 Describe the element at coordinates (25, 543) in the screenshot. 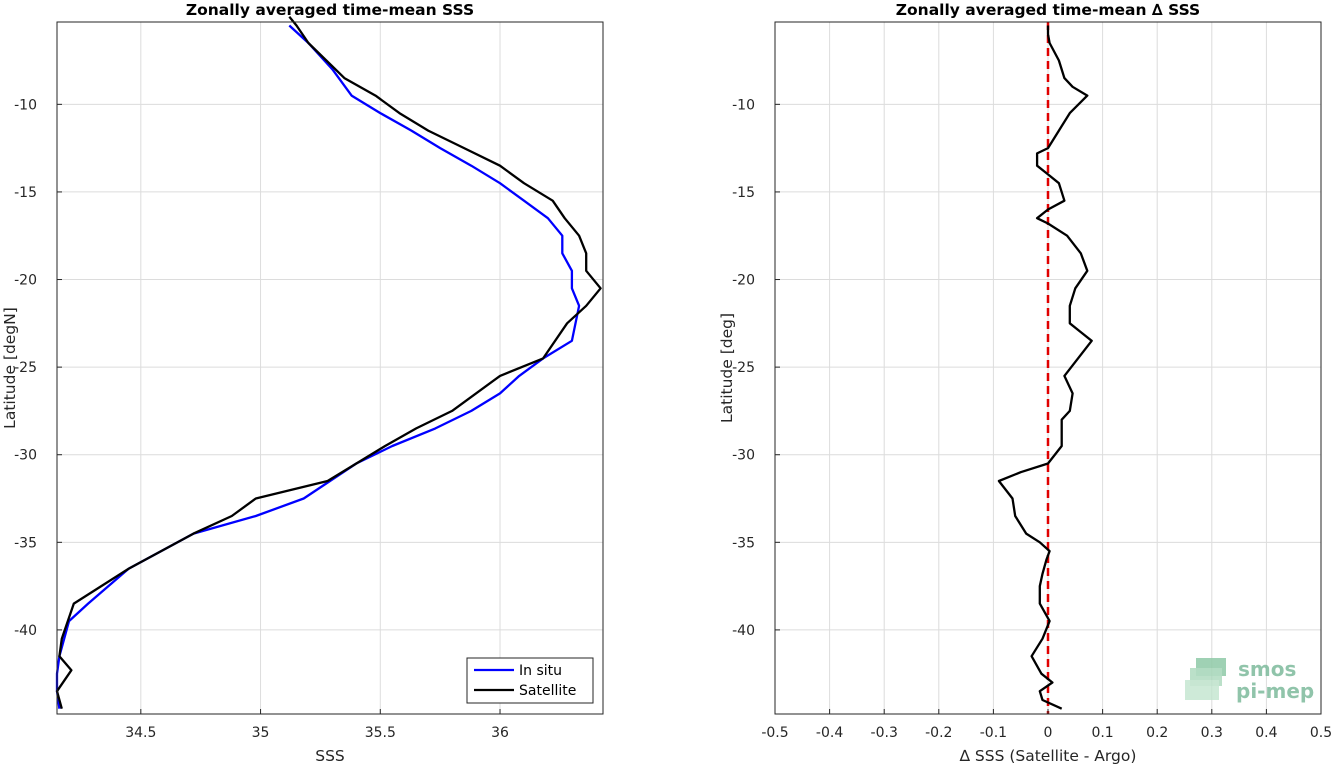

I see `left-y-tick-label: -35` at that location.